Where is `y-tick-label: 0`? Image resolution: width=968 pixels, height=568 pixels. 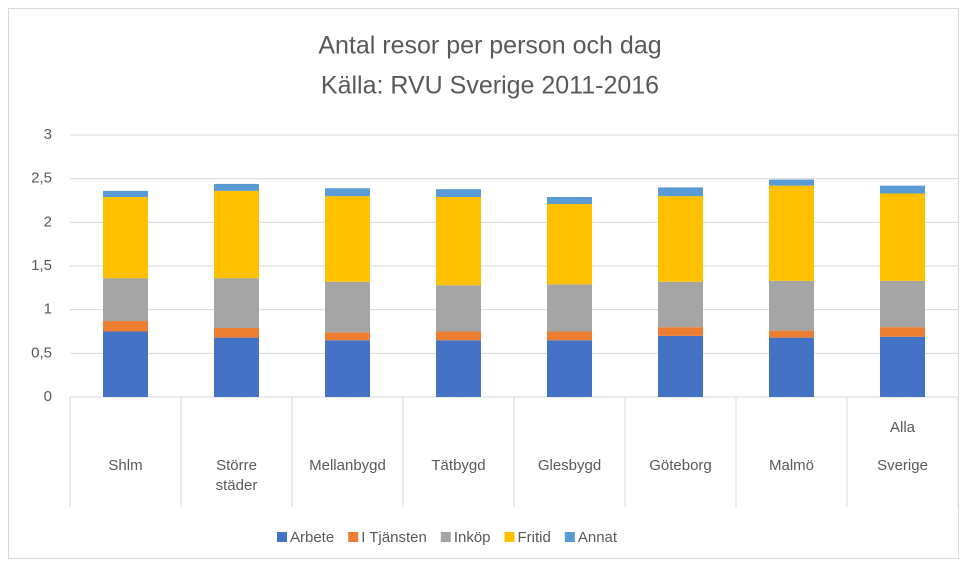
y-tick-label: 0 is located at coordinates (48, 396).